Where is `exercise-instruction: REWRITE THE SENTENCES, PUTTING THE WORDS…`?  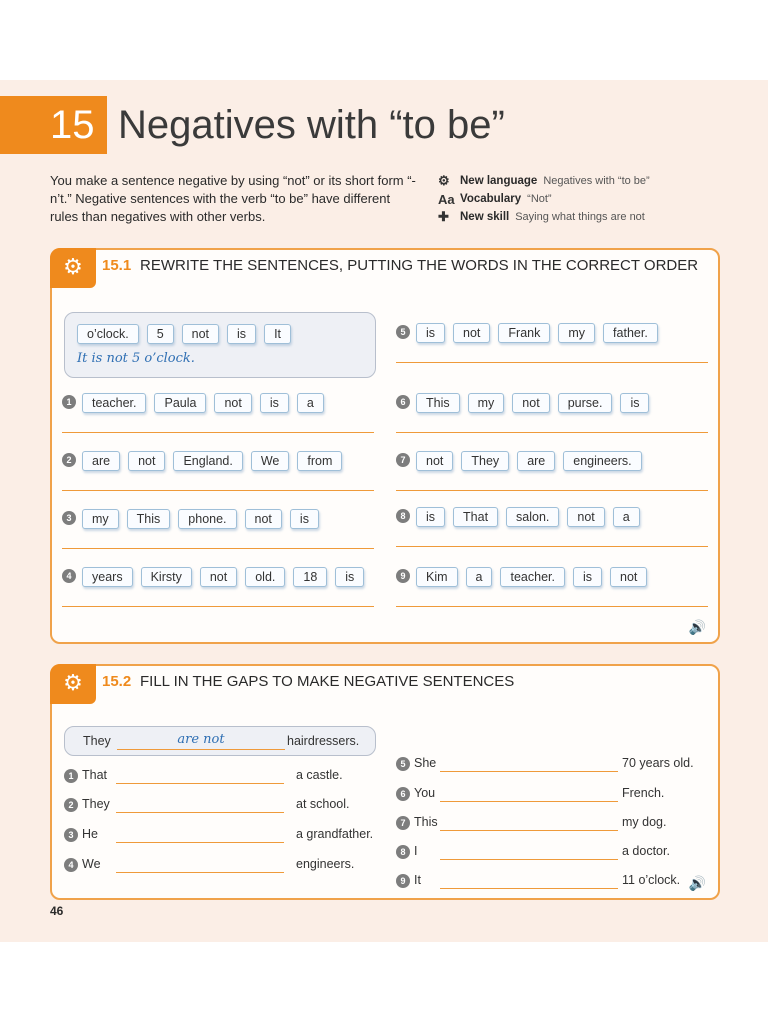 exercise-instruction: REWRITE THE SENTENCES, PUTTING THE WORDS… is located at coordinates (419, 265).